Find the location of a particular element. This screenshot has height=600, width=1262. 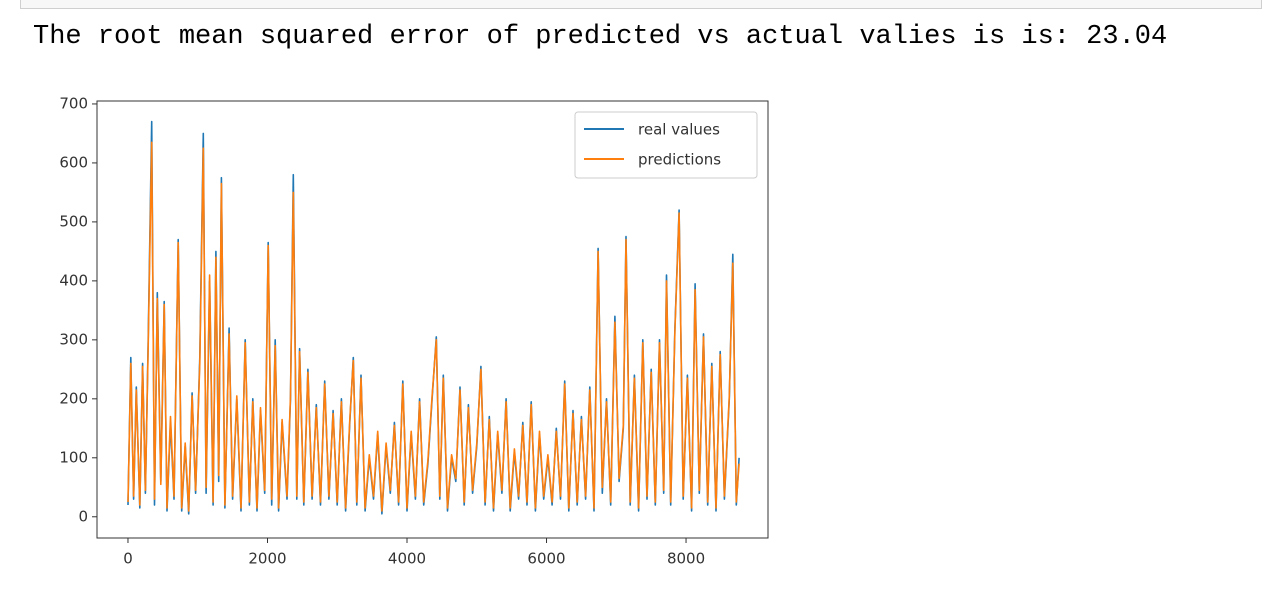

y-tick-label: 400 is located at coordinates (73, 280).